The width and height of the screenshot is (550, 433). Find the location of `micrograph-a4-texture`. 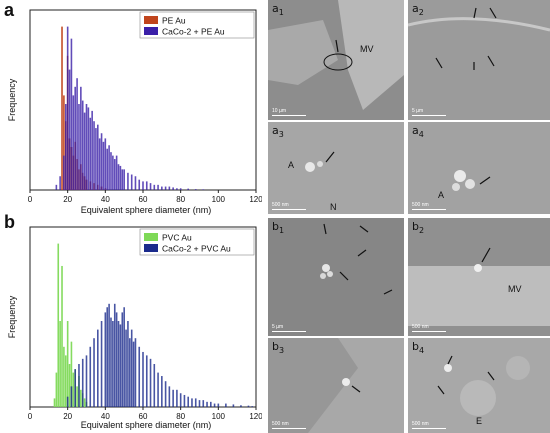

micrograph-a4-texture is located at coordinates (479, 168).